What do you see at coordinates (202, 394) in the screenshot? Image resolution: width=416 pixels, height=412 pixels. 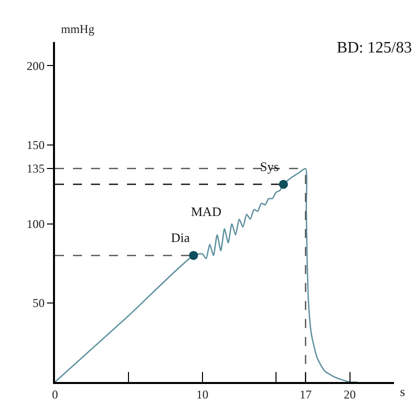 I see `x-tick-label: 10` at bounding box center [202, 394].